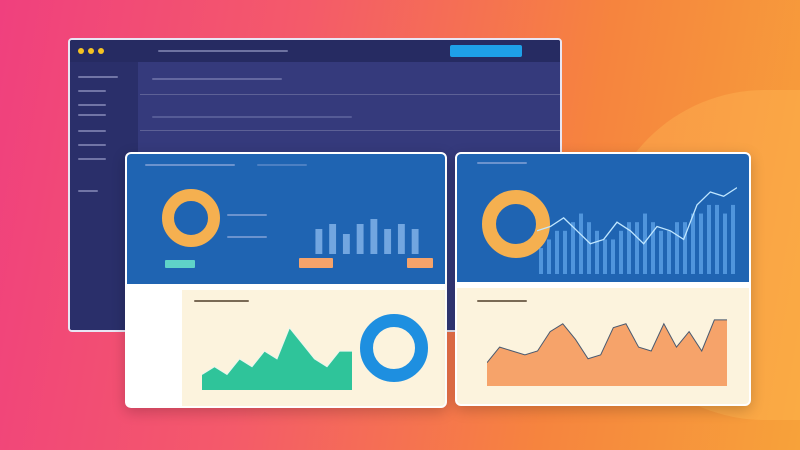 This screenshot has width=800, height=450. I want to click on window-titlebar, so click(315, 51).